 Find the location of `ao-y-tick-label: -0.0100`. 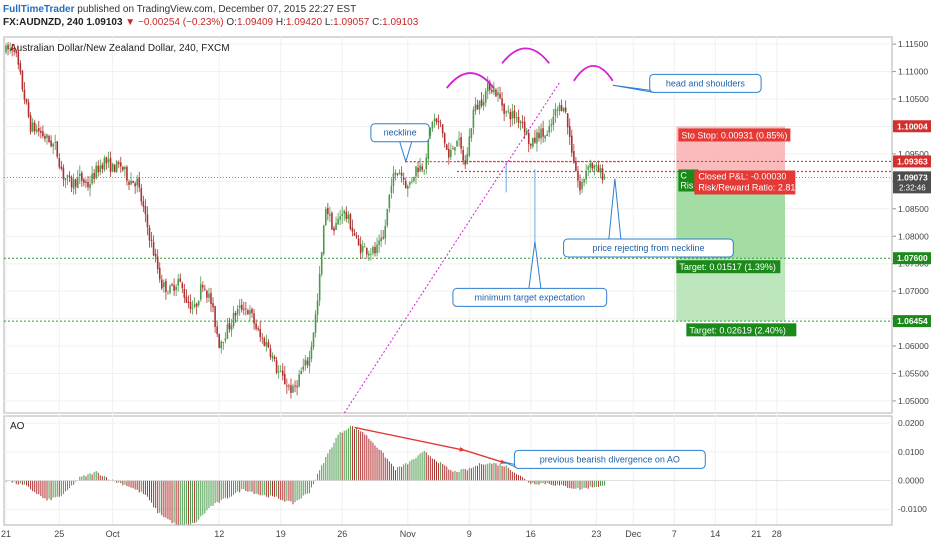

ao-y-tick-label: -0.0100 is located at coordinates (912, 509).